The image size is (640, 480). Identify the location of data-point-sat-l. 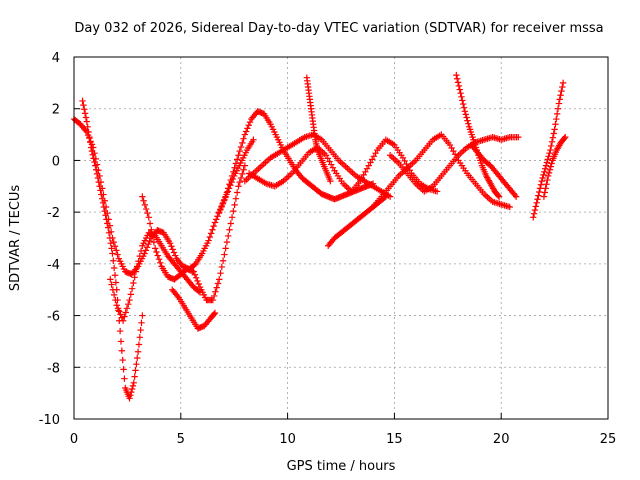
(518, 137).